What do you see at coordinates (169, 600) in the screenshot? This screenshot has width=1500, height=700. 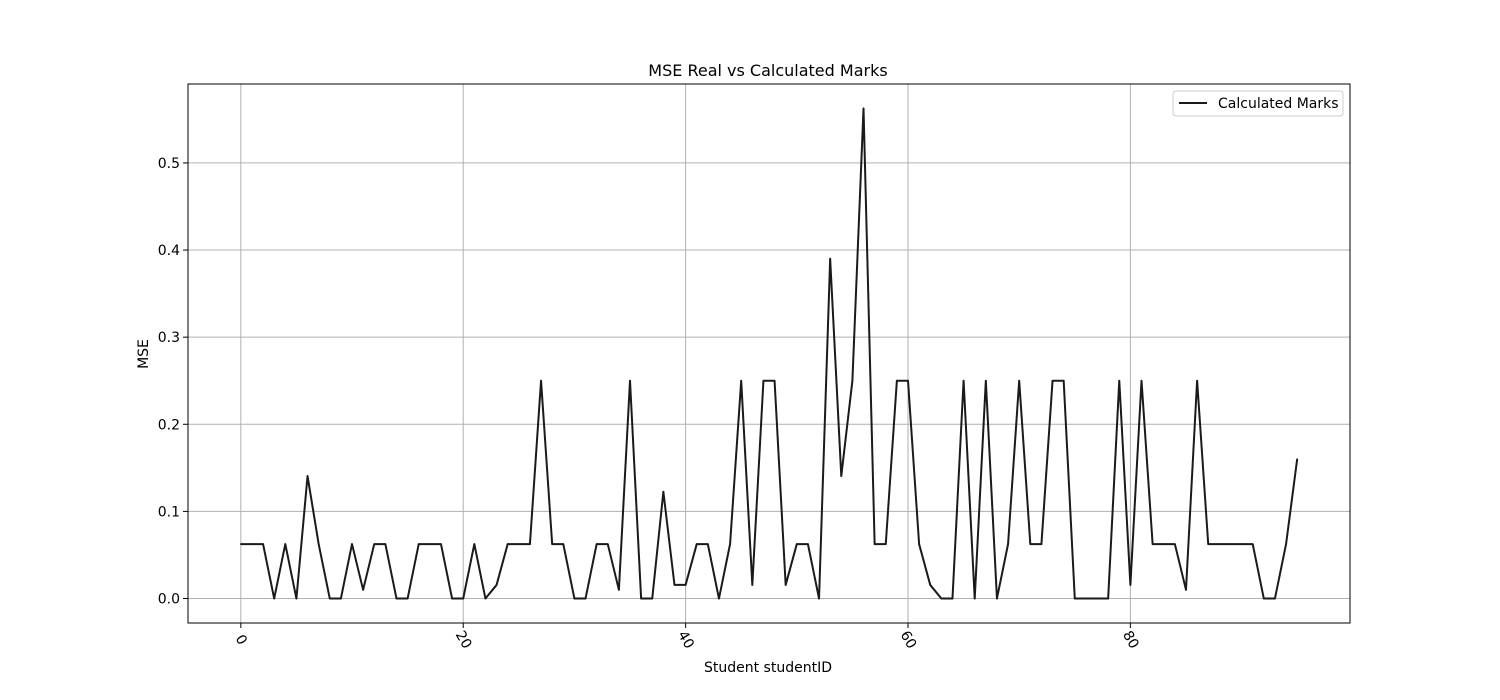 I see `y-tick-label: 0.0` at bounding box center [169, 600].